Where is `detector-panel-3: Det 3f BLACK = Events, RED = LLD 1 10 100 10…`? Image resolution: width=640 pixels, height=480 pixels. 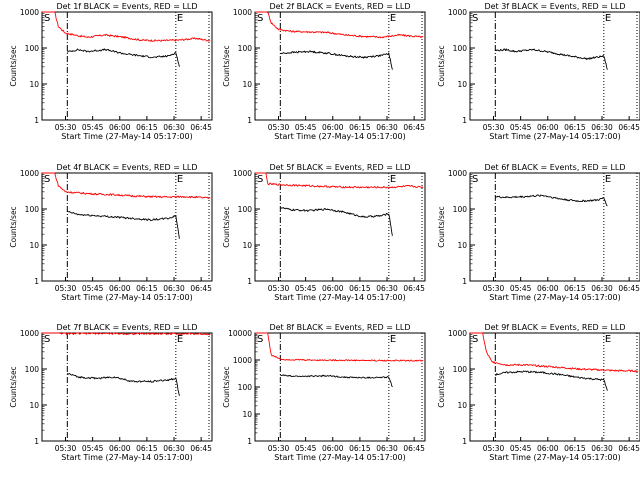
detector-panel-3: Det 3f BLACK = Events, RED = LLD 1 10 100 10… is located at coordinates (538, 71).